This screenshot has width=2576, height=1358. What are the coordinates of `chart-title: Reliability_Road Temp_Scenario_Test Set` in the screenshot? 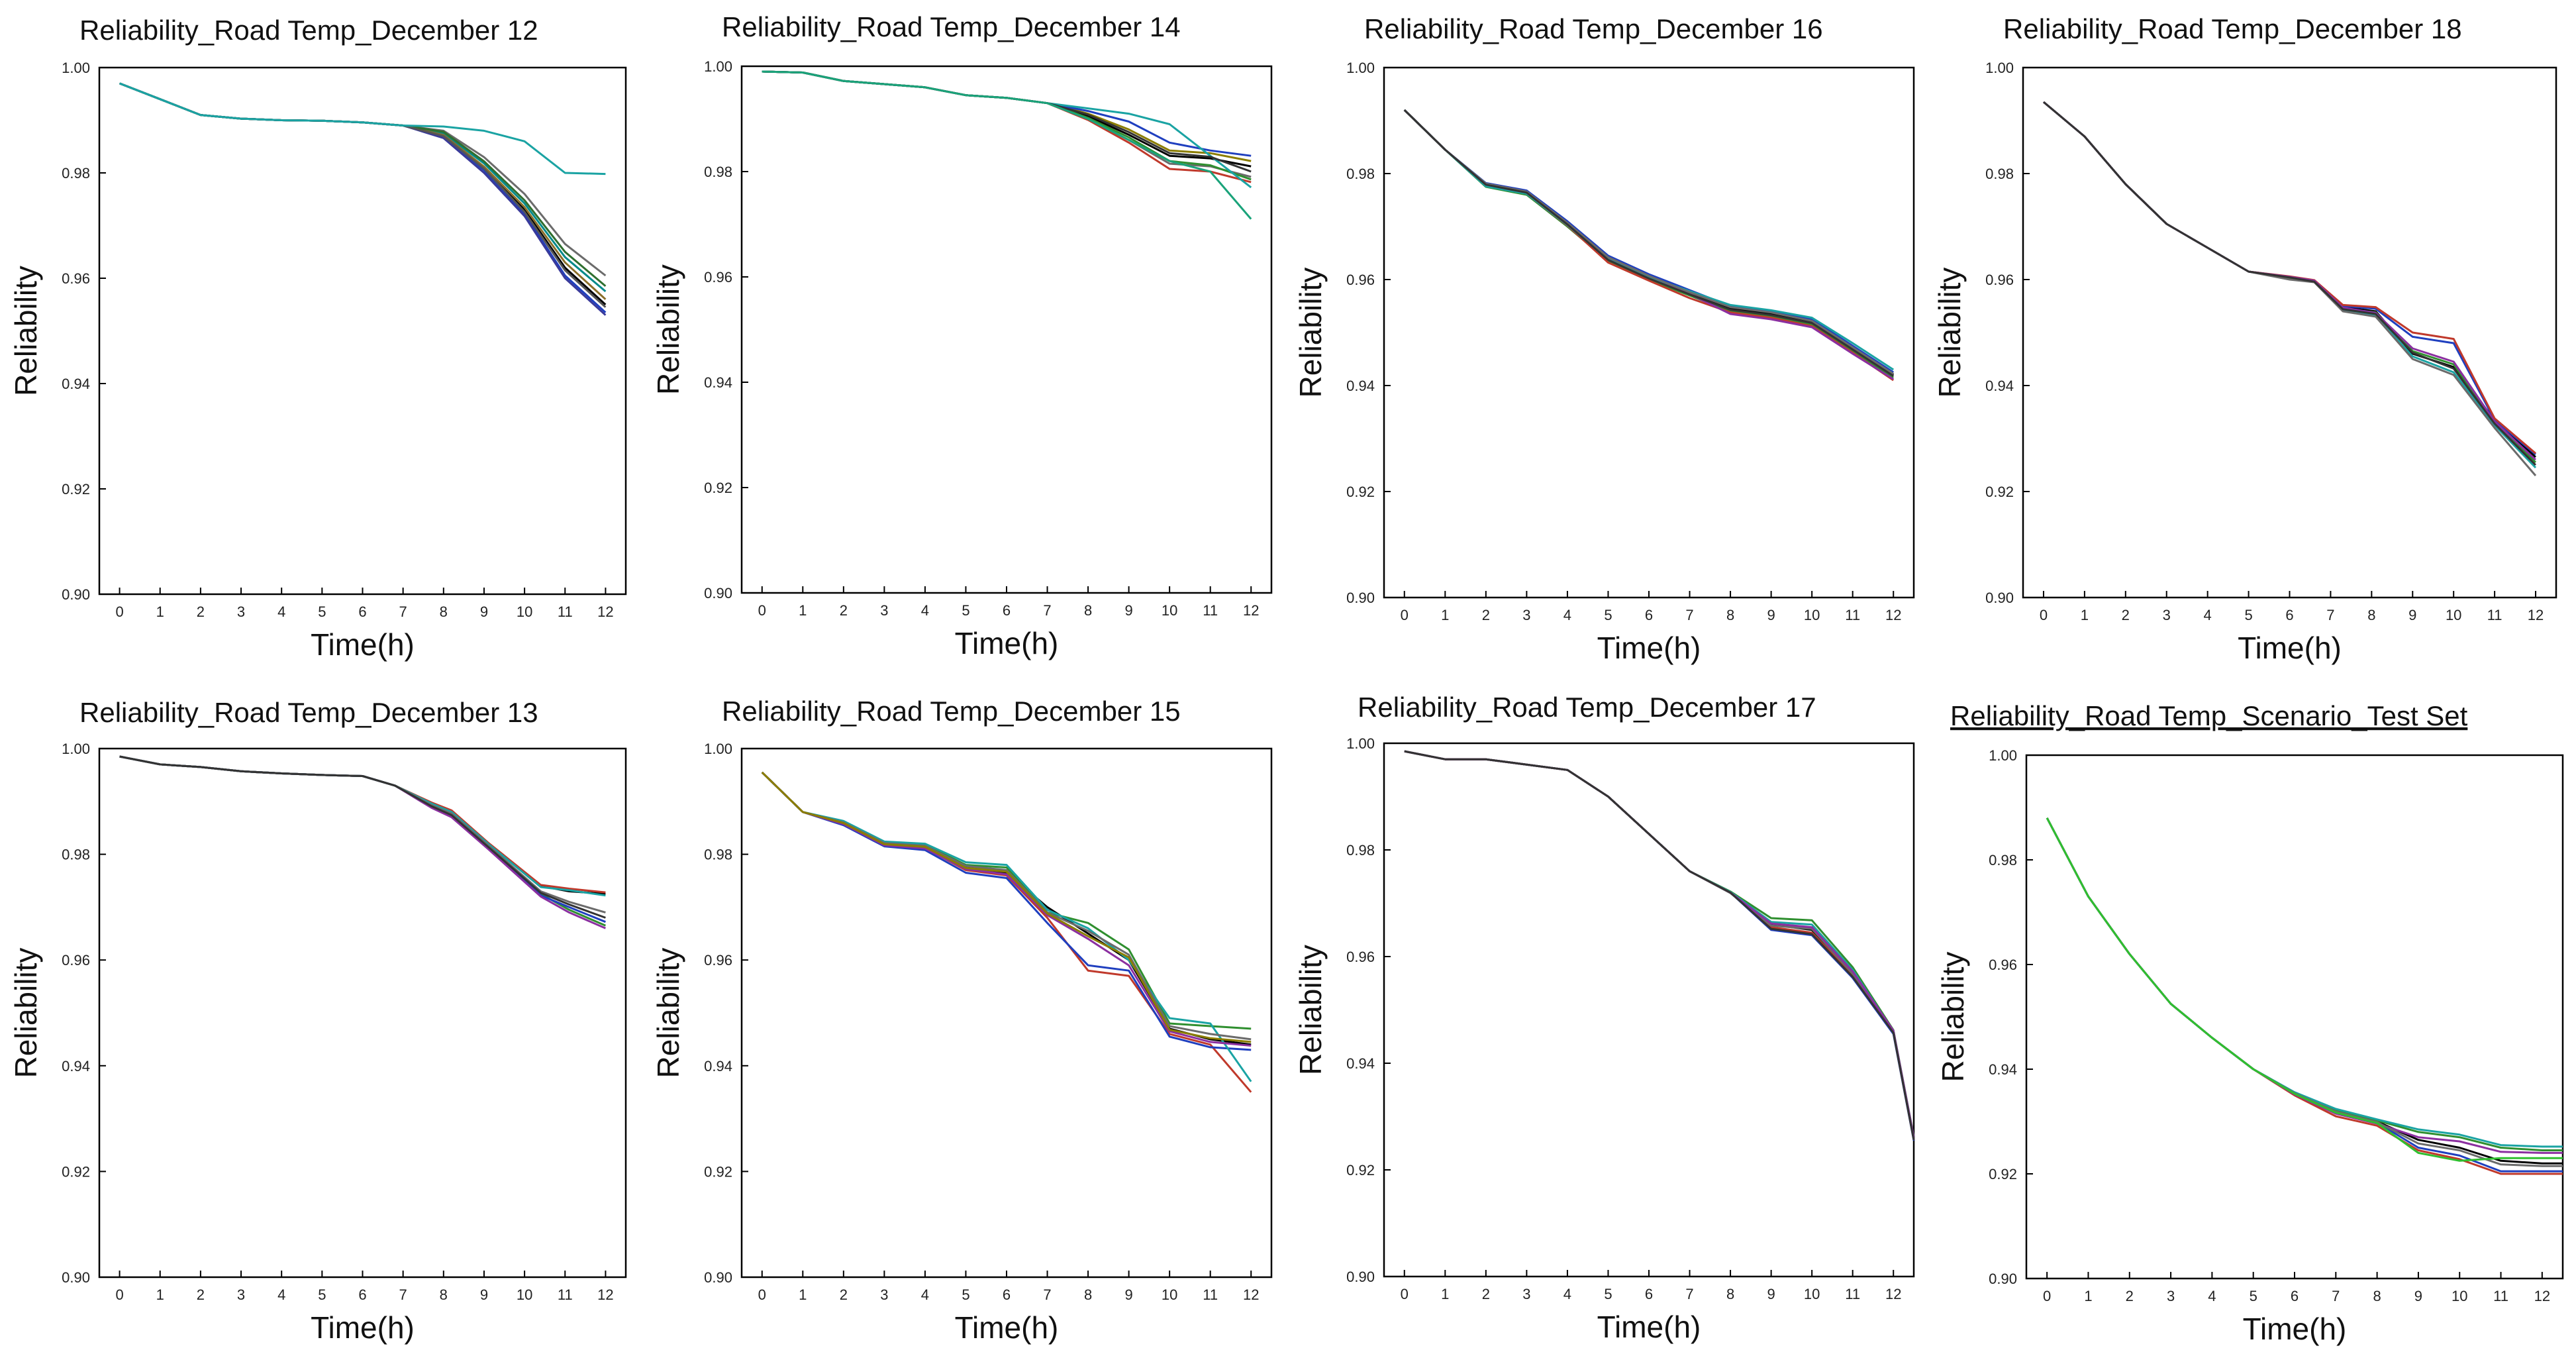 It's located at (2209, 716).